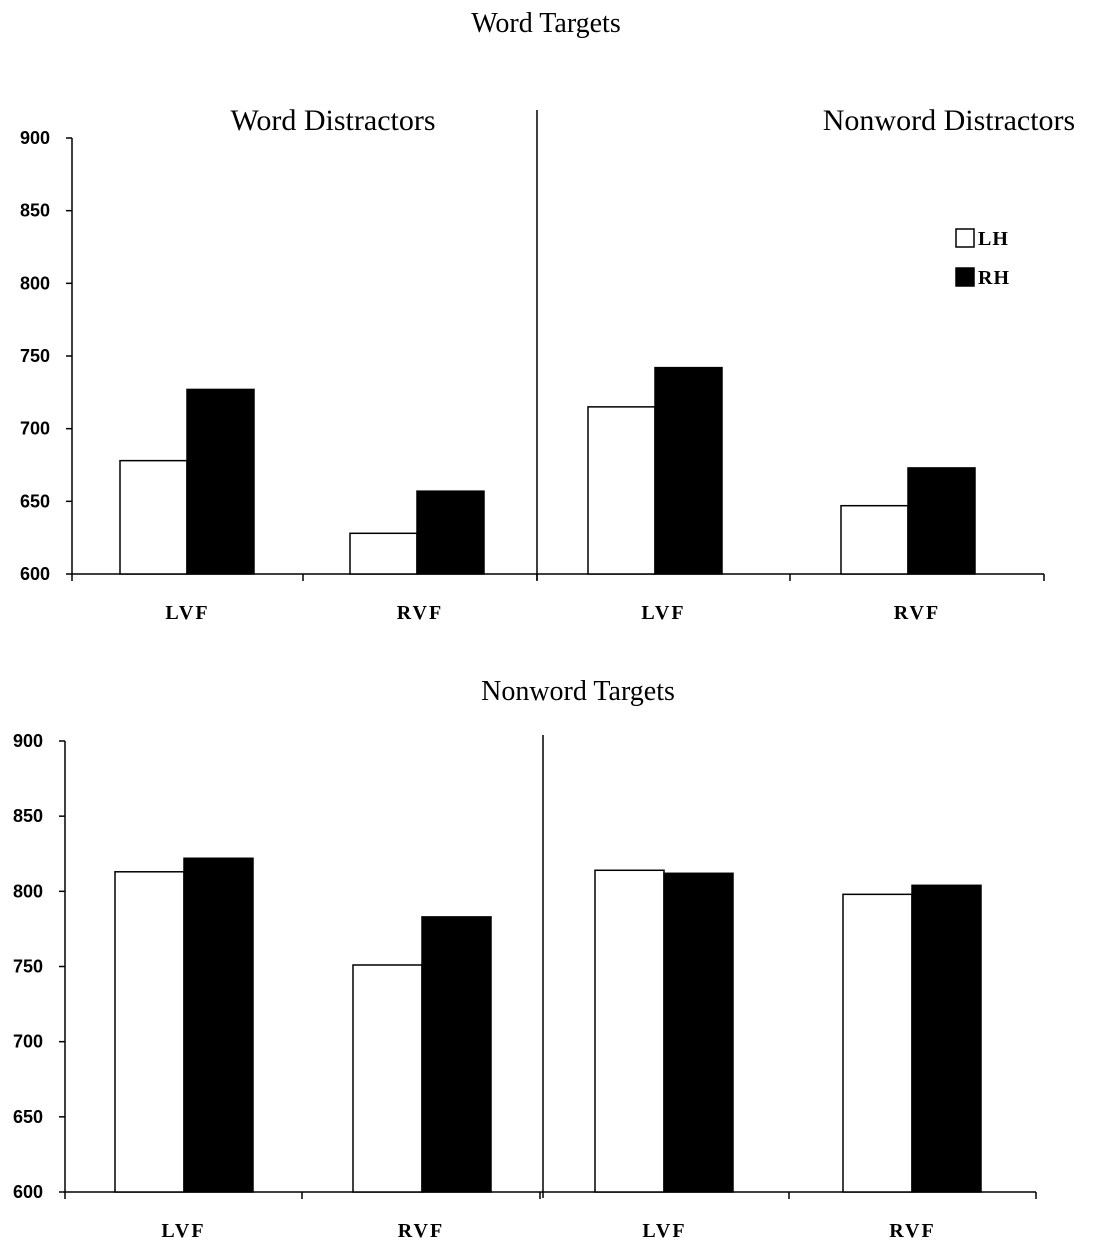 The height and width of the screenshot is (1247, 1099). What do you see at coordinates (965, 238) in the screenshot?
I see `chart-1-legend-swatch-lh` at bounding box center [965, 238].